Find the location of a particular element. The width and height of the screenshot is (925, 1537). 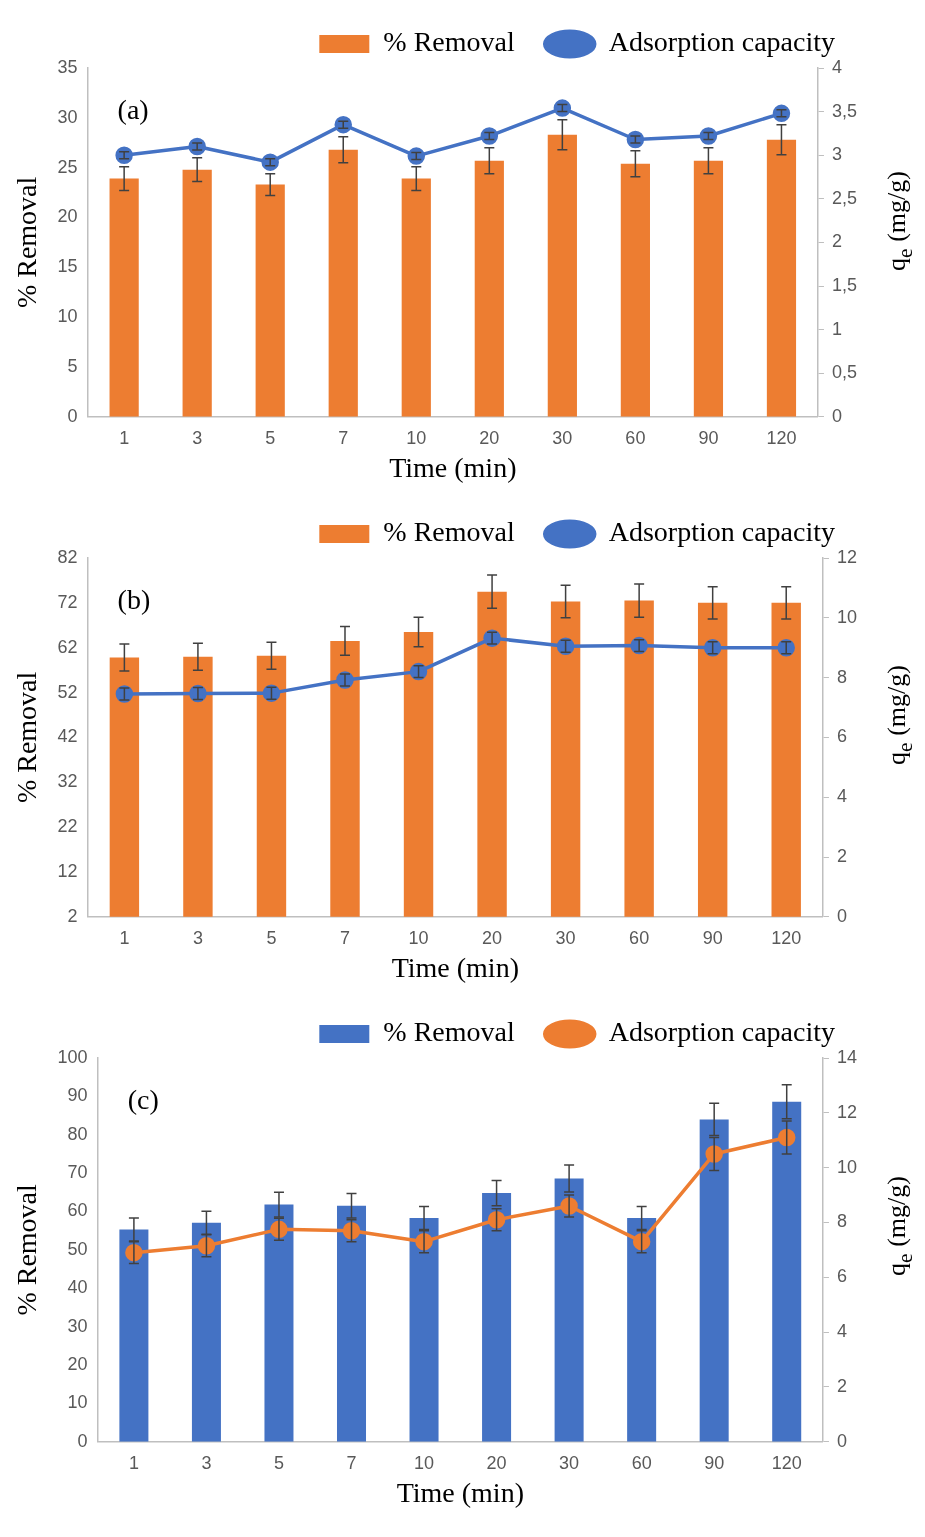

y2-tick-label: 2,5 is located at coordinates (844, 197).